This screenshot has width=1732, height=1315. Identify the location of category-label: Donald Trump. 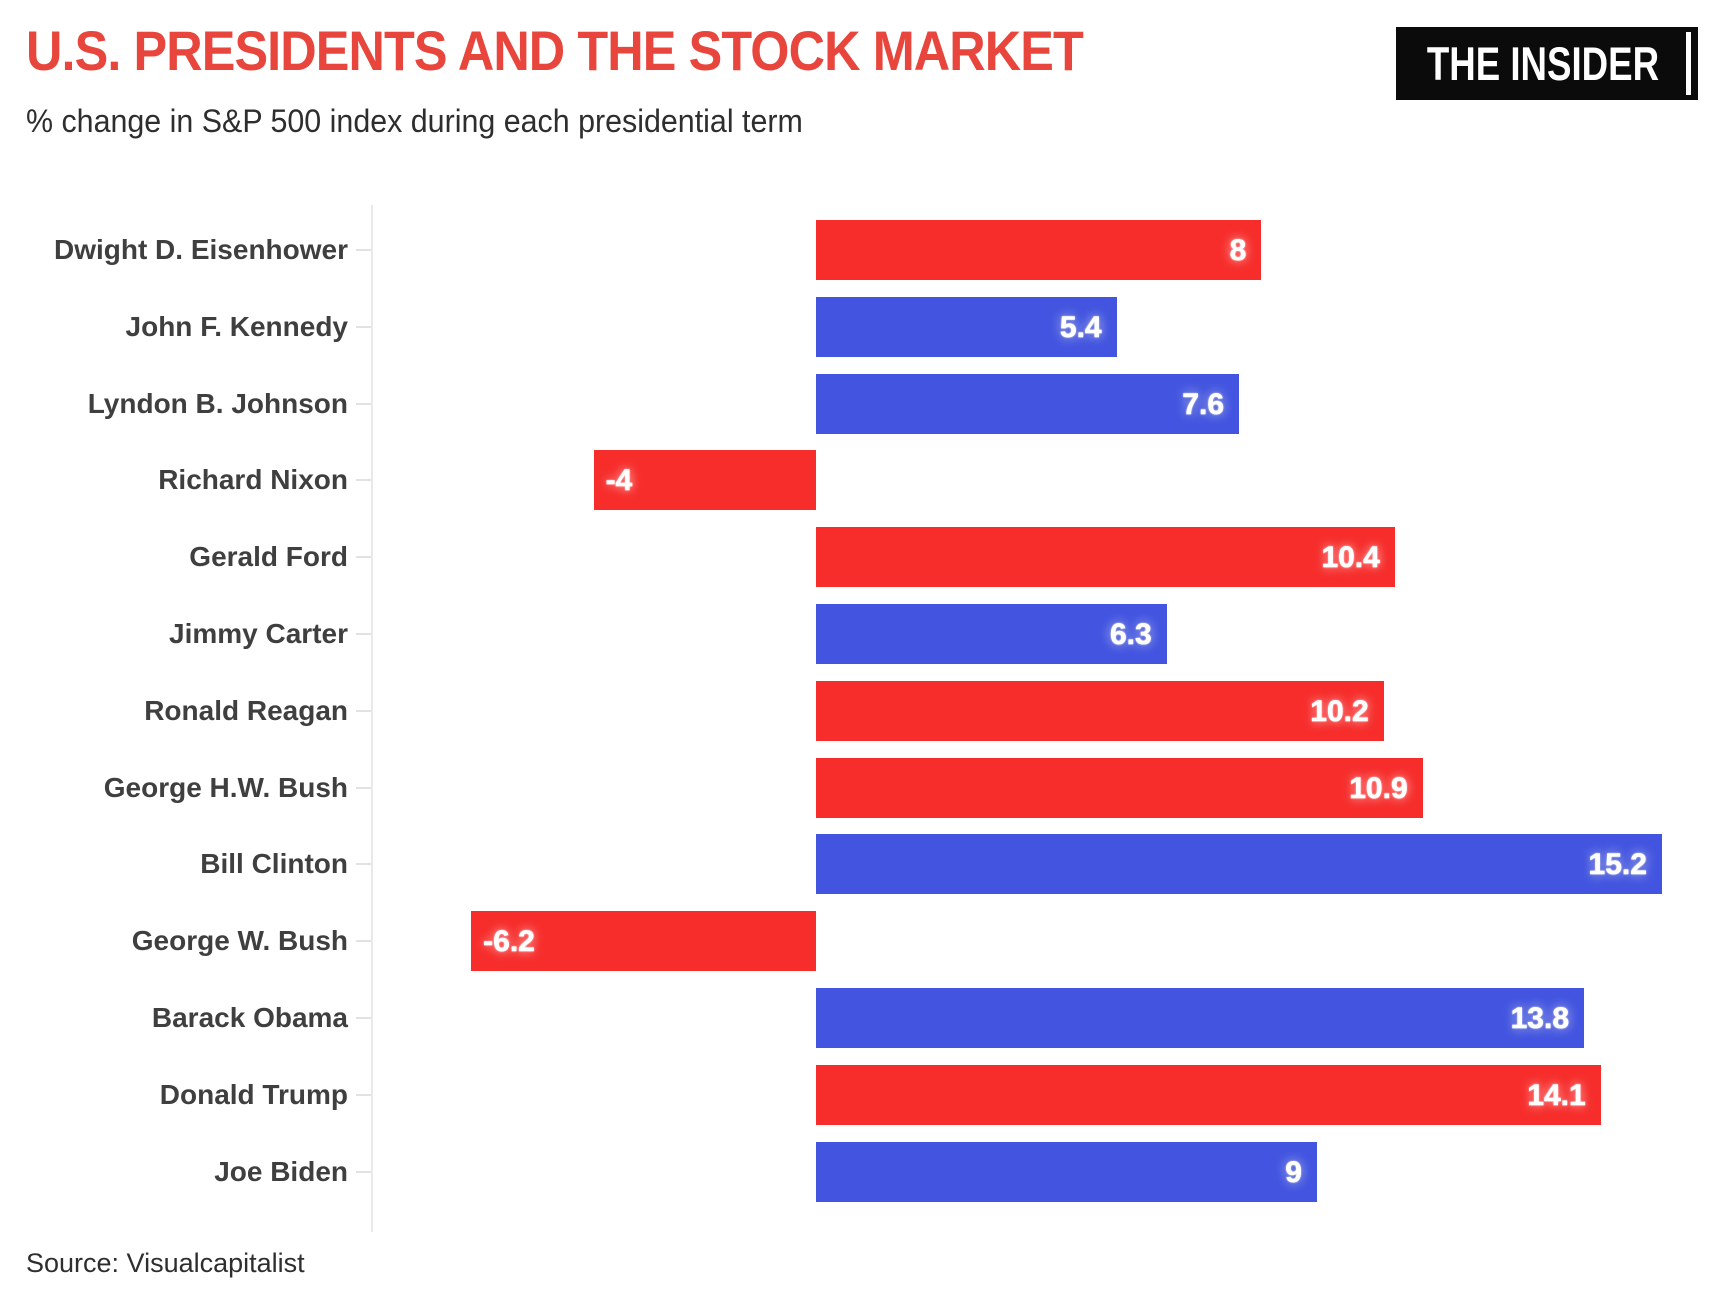
(253, 1094).